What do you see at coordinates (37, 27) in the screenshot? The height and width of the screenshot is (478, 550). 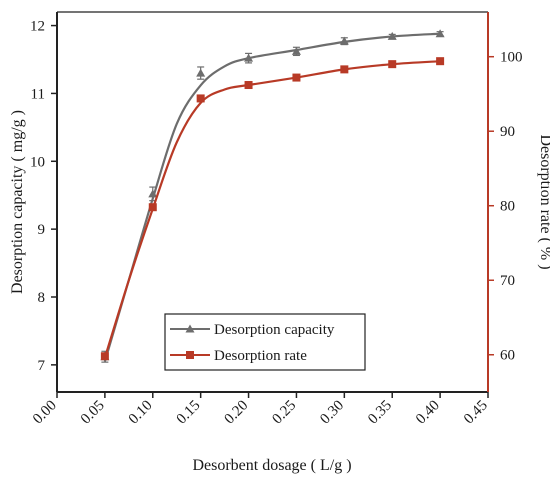 I see `left-tick-label: 12` at bounding box center [37, 27].